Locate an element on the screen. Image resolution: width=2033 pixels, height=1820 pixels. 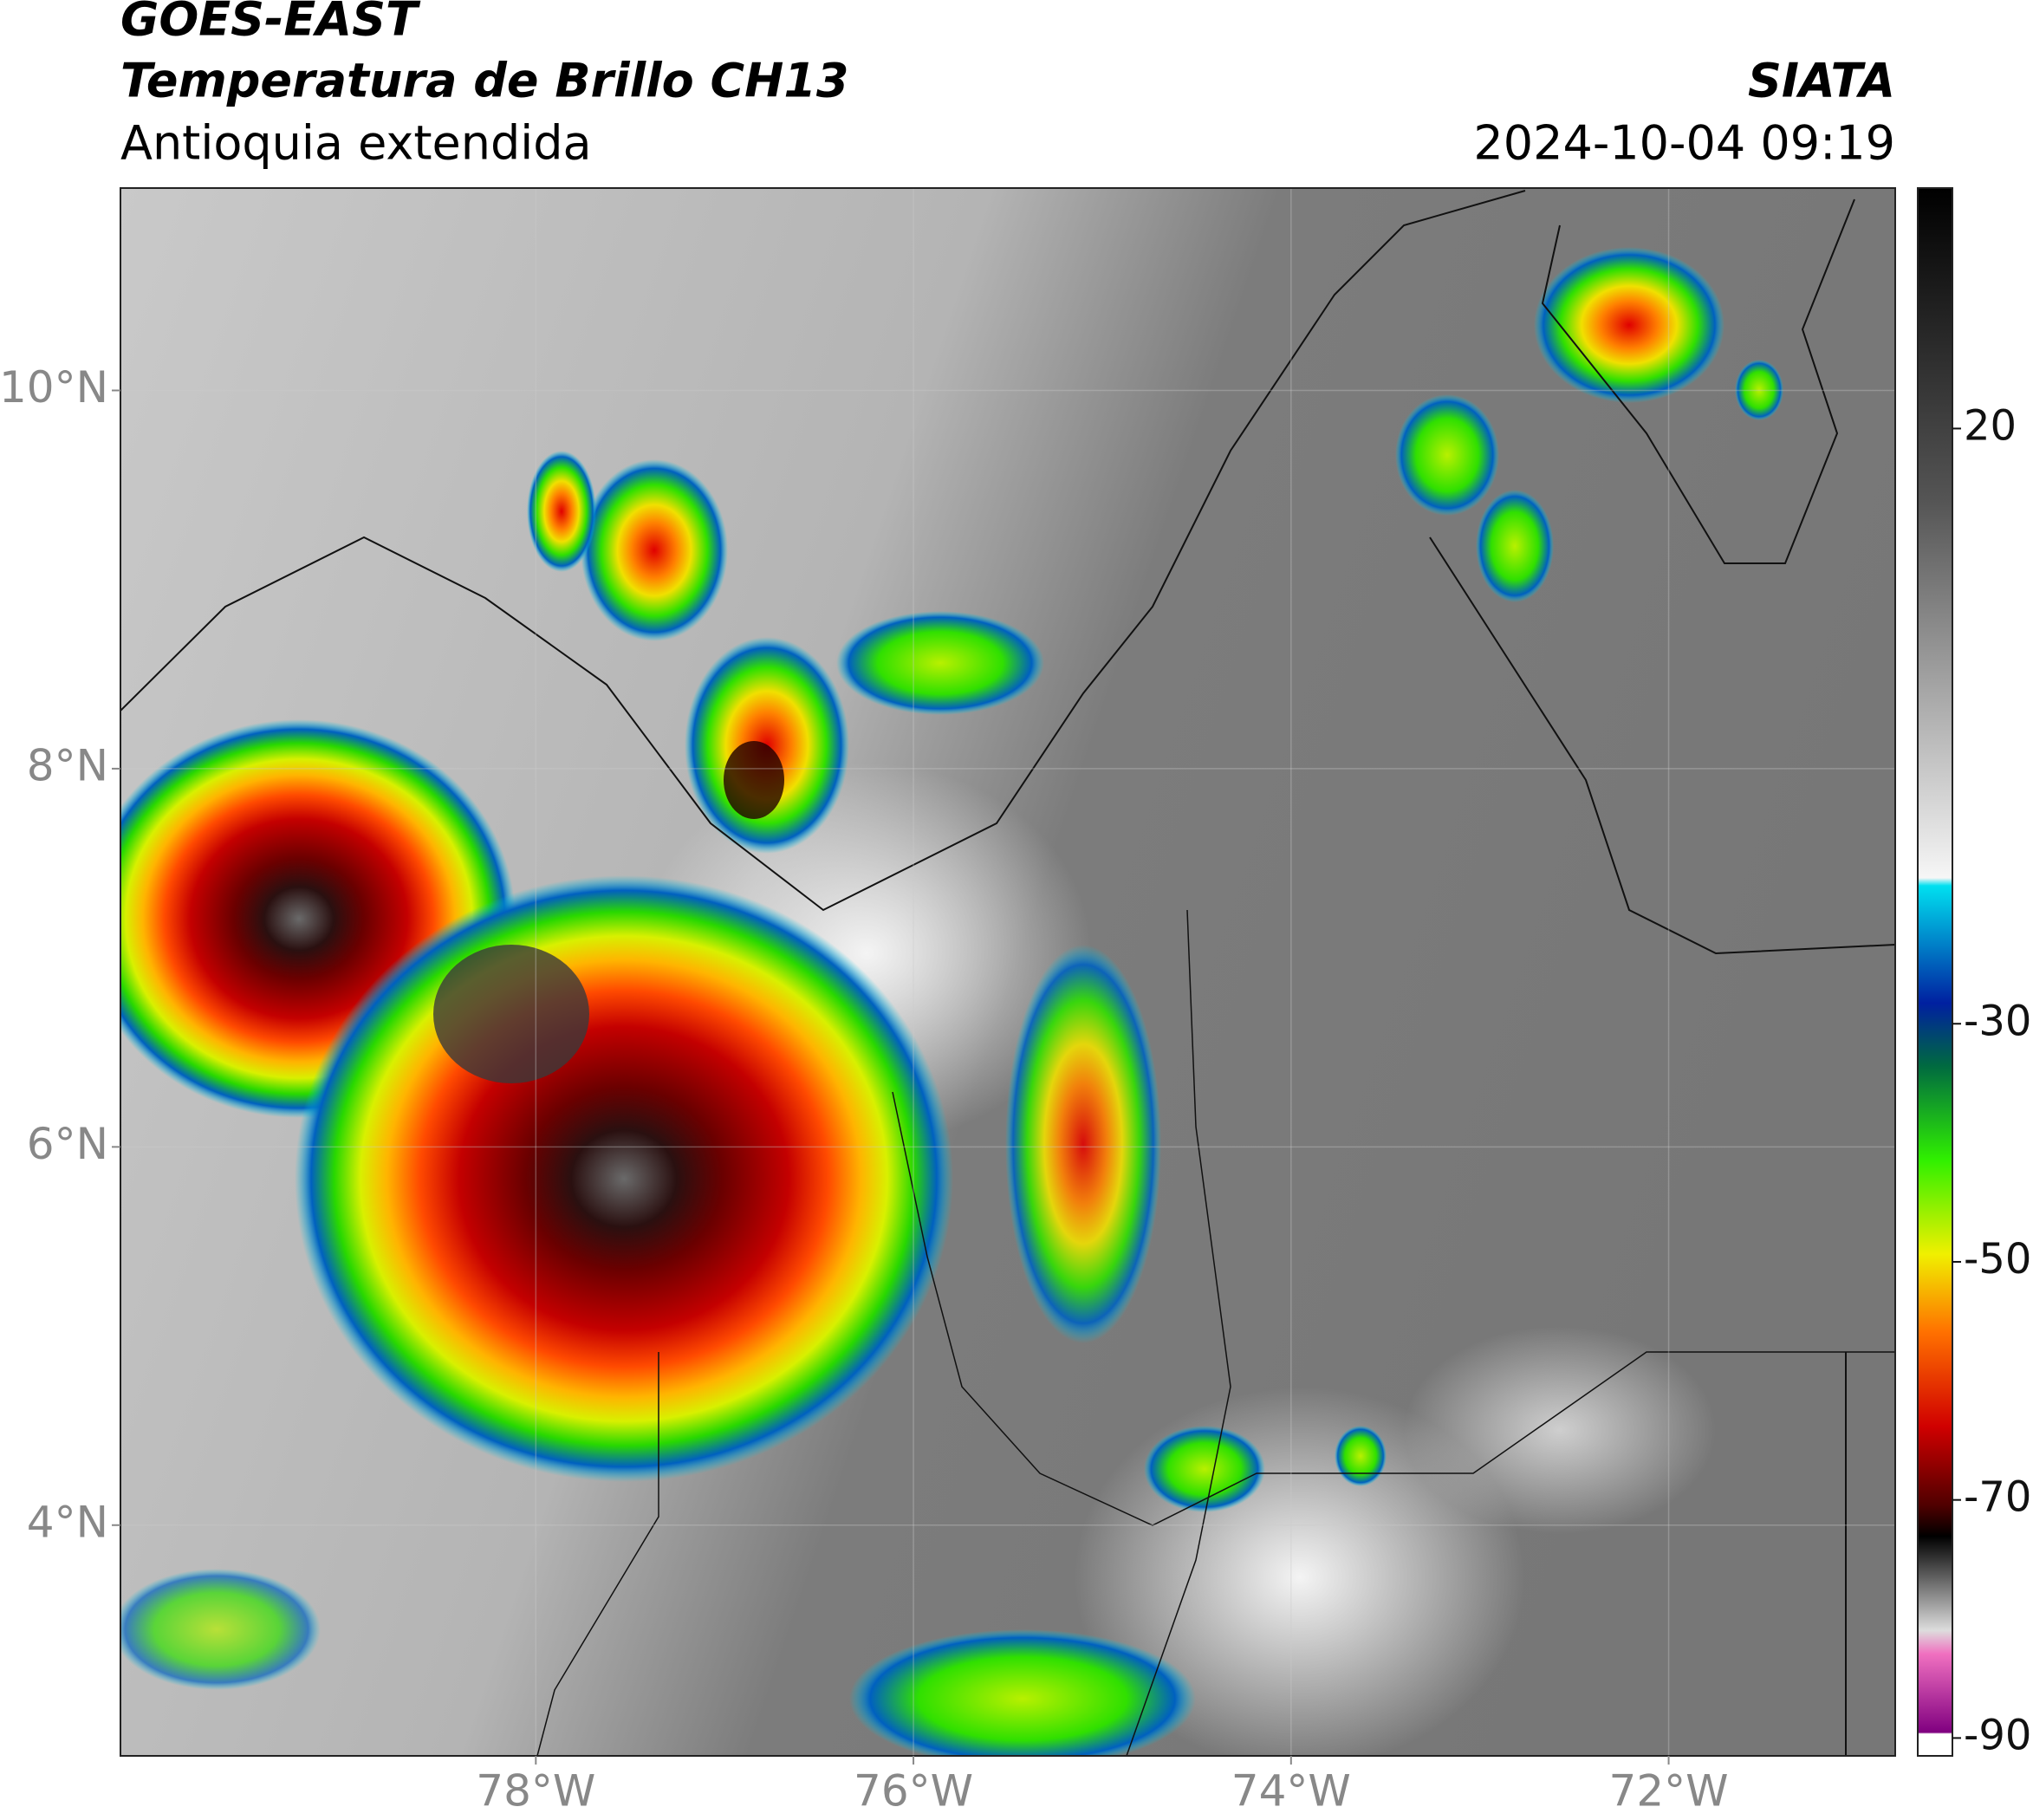
colorbar-tick-label: -70 is located at coordinates (1997, 1497).